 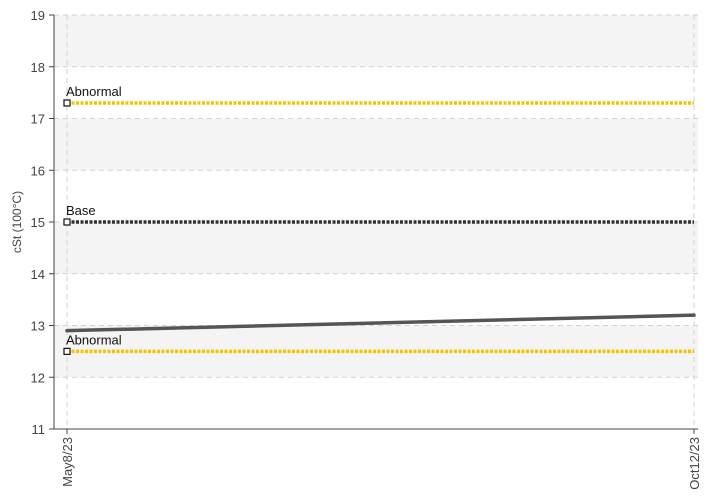 I want to click on y-tick-label-17: 17, so click(x=38, y=119).